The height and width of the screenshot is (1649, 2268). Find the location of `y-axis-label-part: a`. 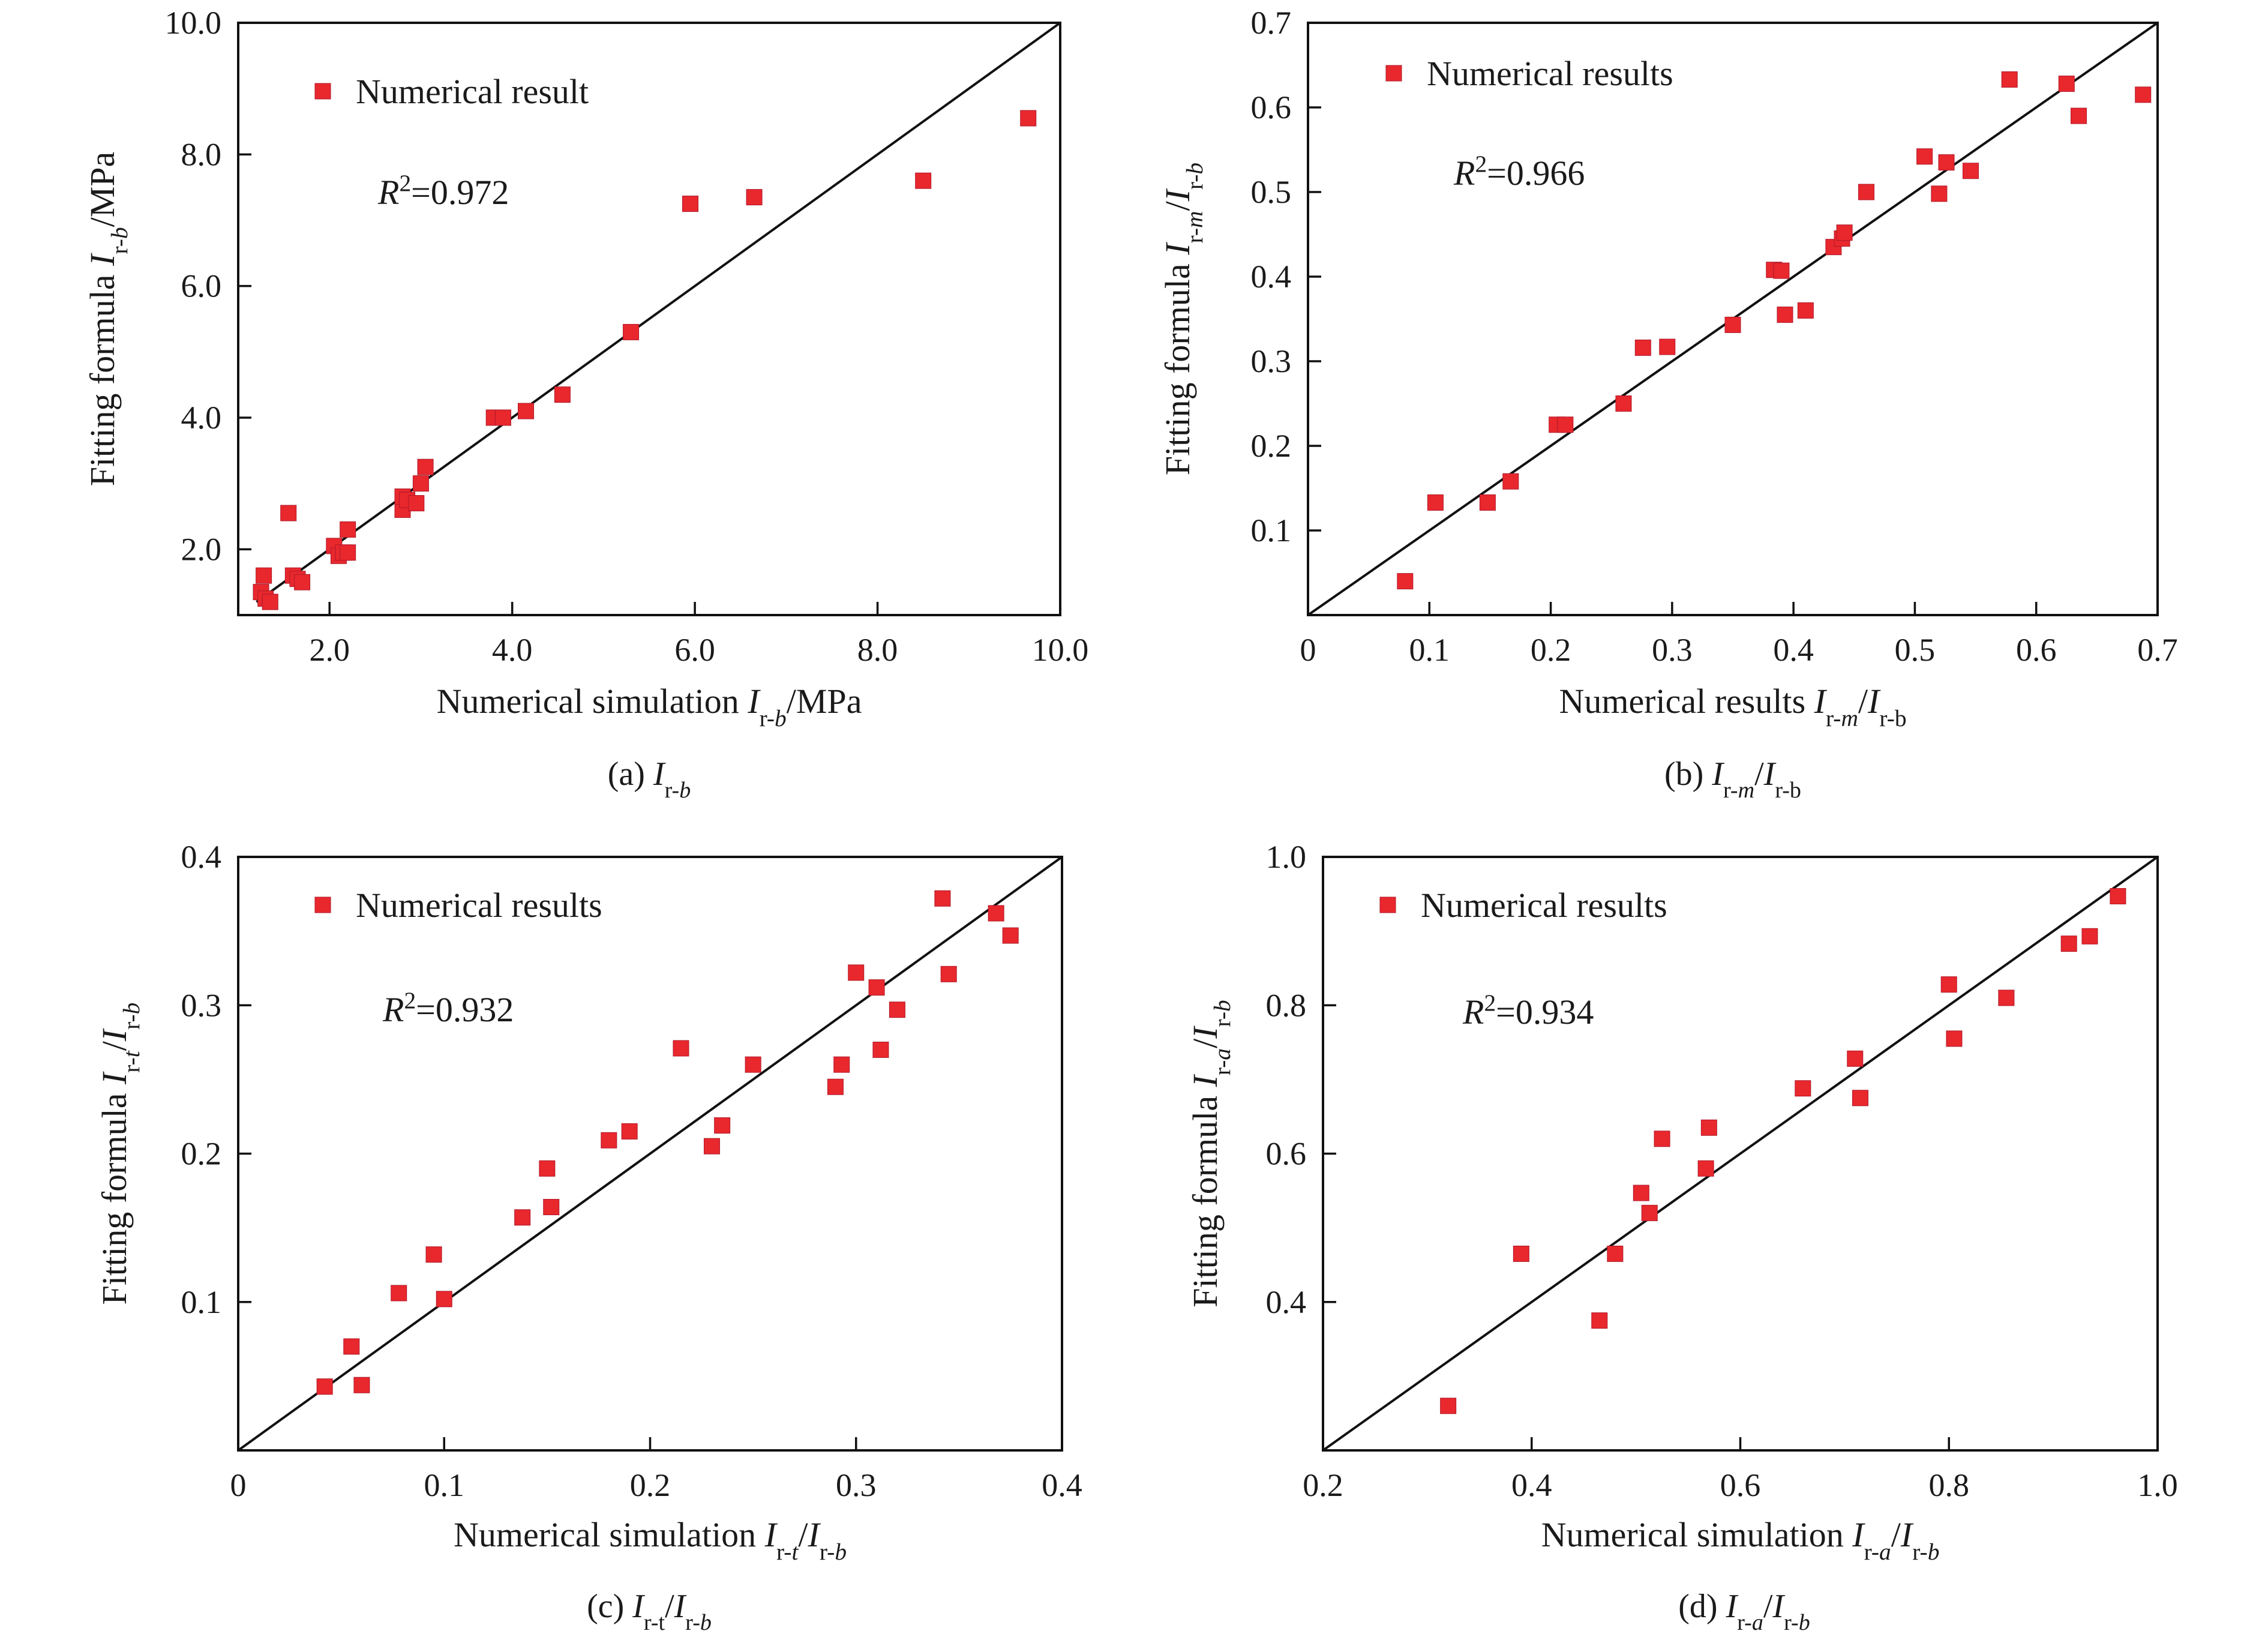

y-axis-label-part: a is located at coordinates (1222, 1054).